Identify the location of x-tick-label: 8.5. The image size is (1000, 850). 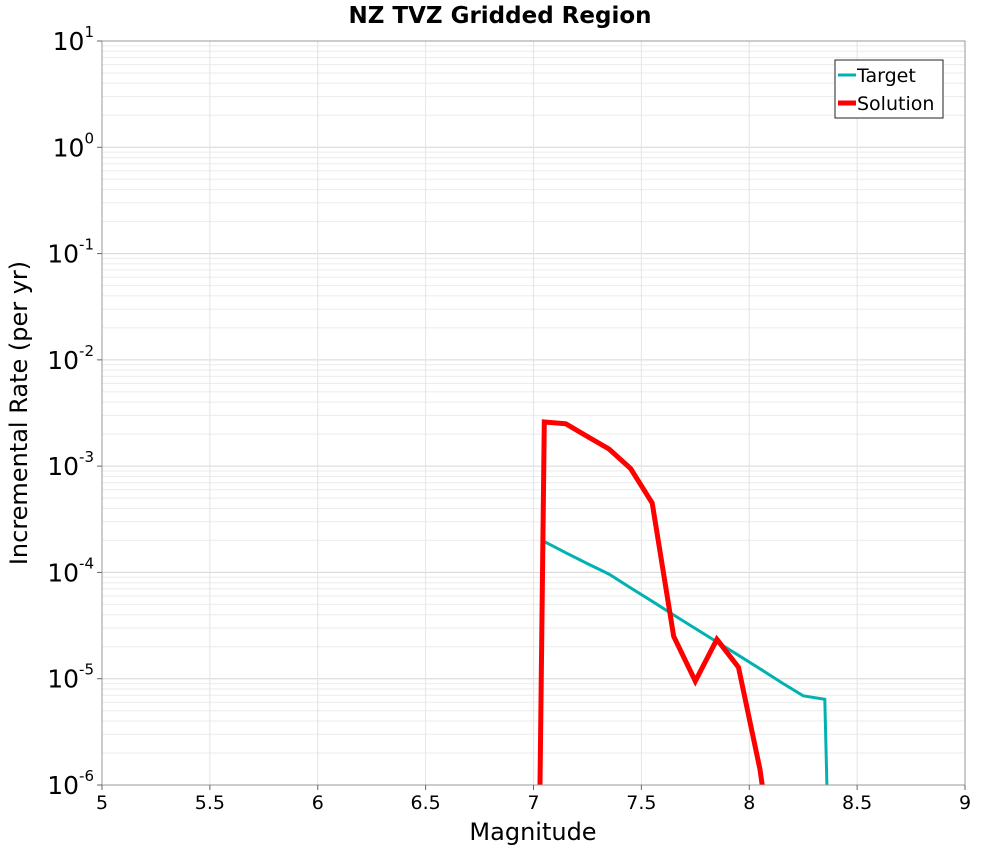
(857, 803).